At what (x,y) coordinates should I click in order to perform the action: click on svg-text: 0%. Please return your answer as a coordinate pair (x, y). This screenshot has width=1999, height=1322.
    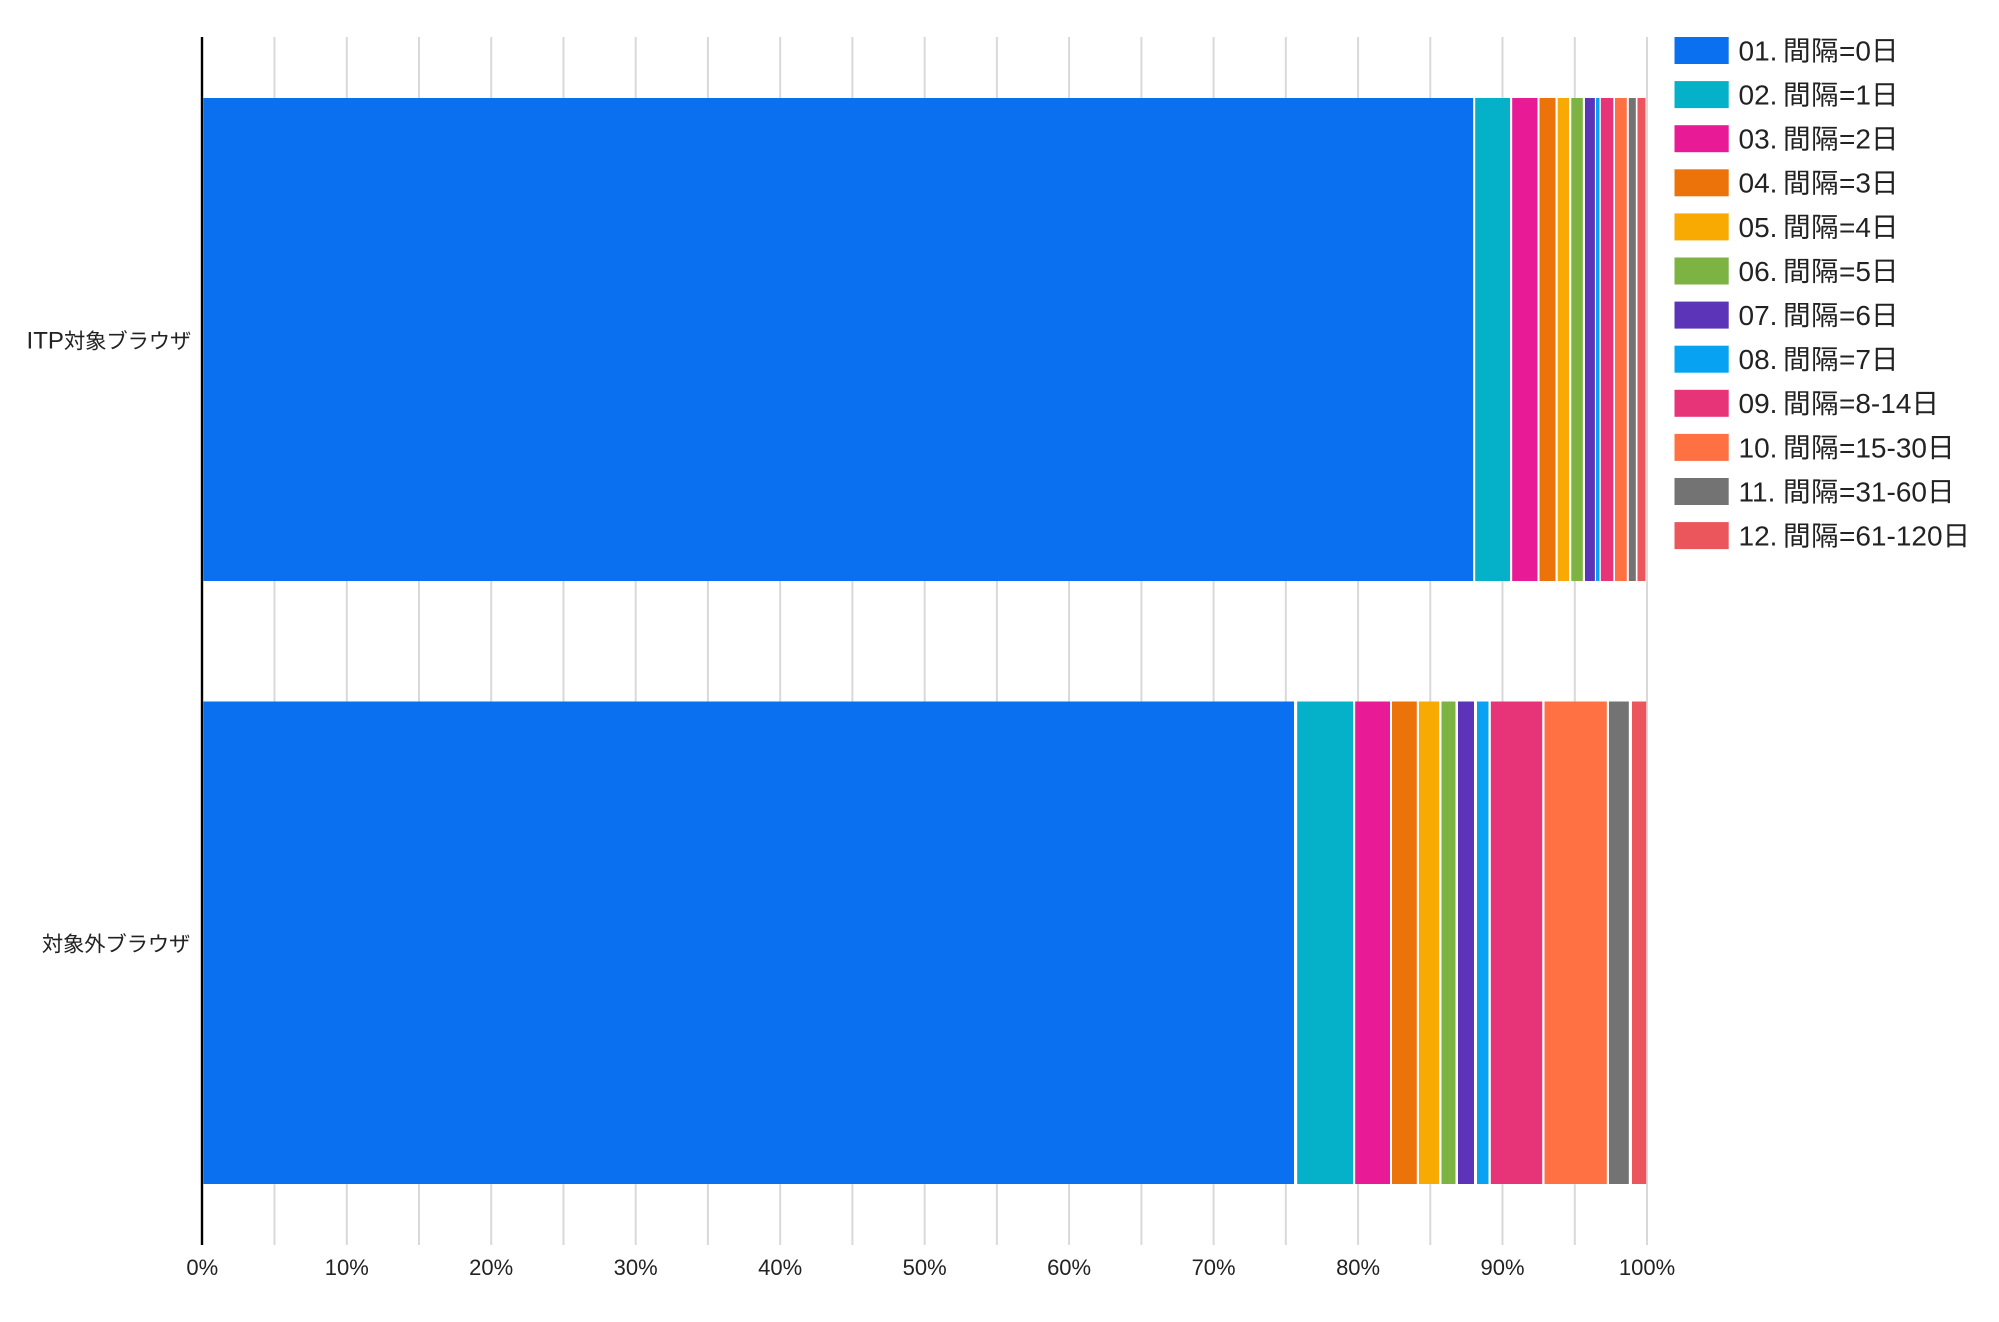
    Looking at the image, I should click on (202, 1267).